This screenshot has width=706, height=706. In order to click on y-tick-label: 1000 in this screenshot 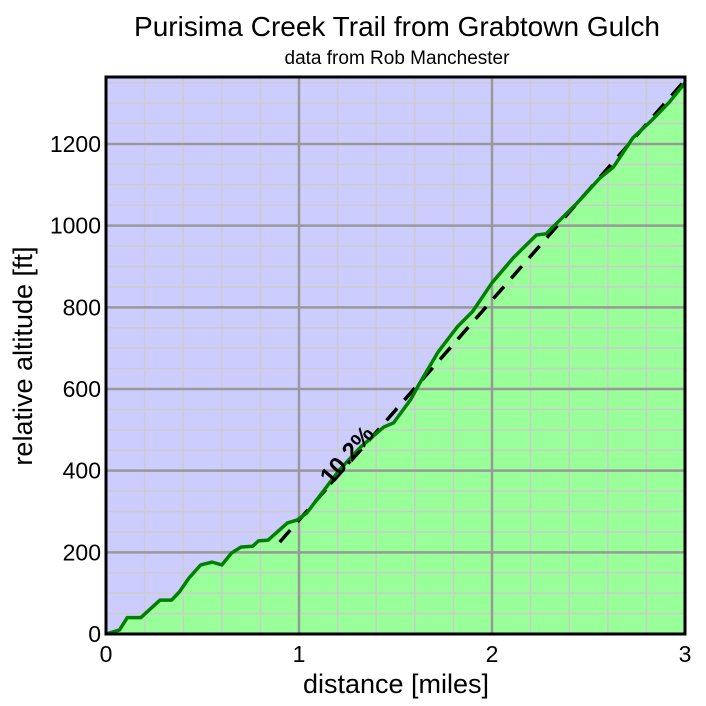, I will do `click(75, 226)`.